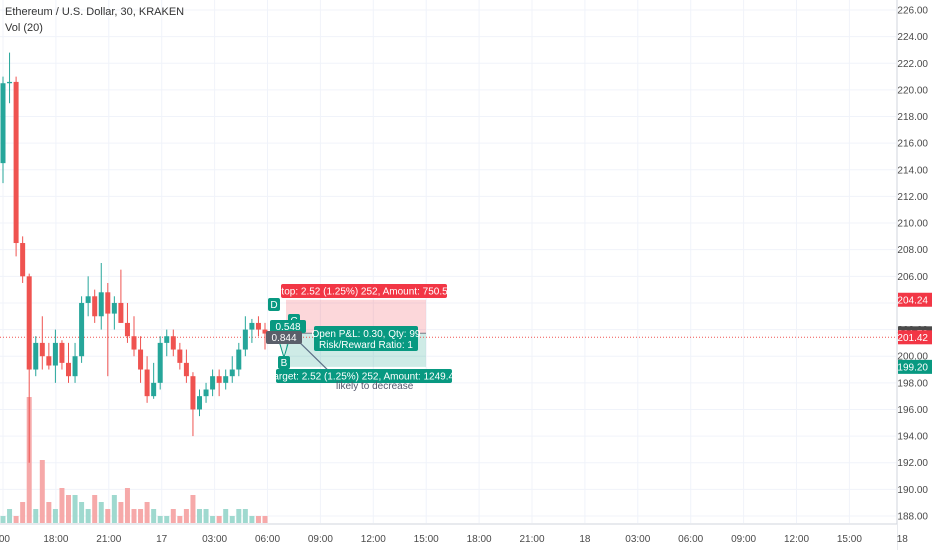  Describe the element at coordinates (912, 37) in the screenshot. I see `price-tick: 224.00` at that location.